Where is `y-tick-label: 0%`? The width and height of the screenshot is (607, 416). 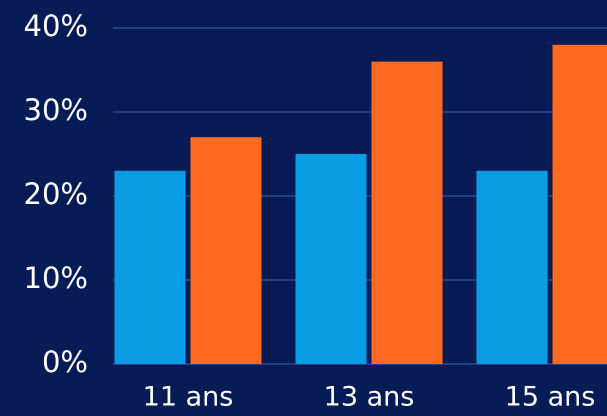 y-tick-label: 0% is located at coordinates (65, 362).